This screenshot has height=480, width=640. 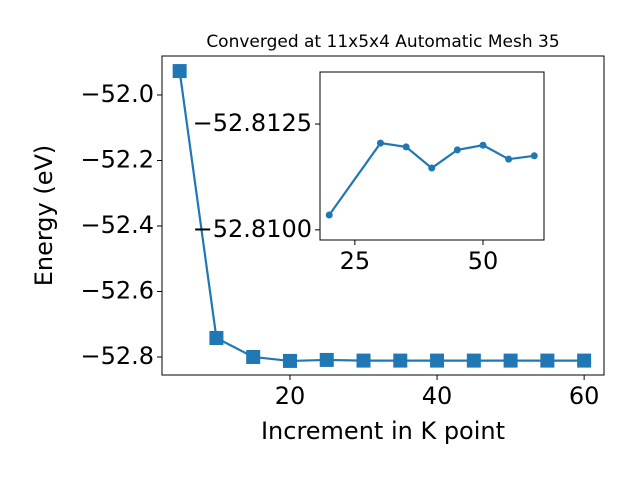 I want to click on y-tick-label: −52.8, so click(x=117, y=356).